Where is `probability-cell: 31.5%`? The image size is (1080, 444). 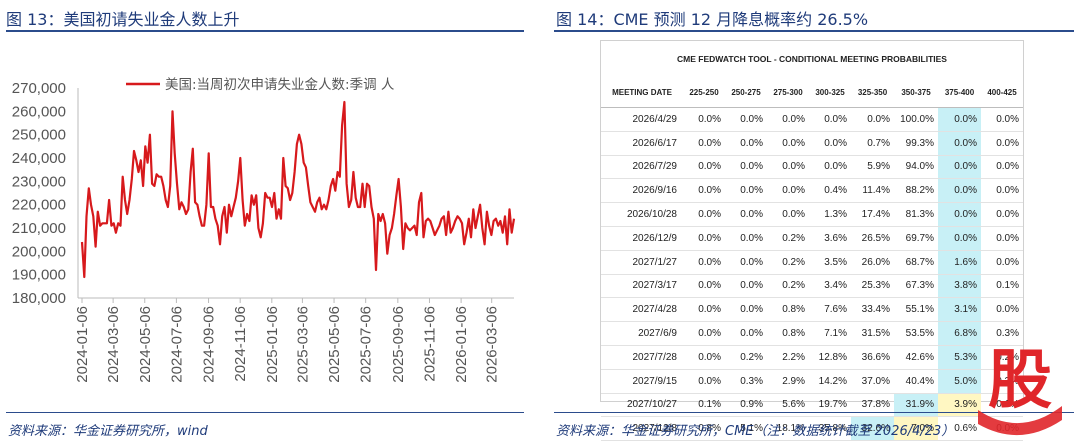 probability-cell: 31.5% is located at coordinates (872, 333).